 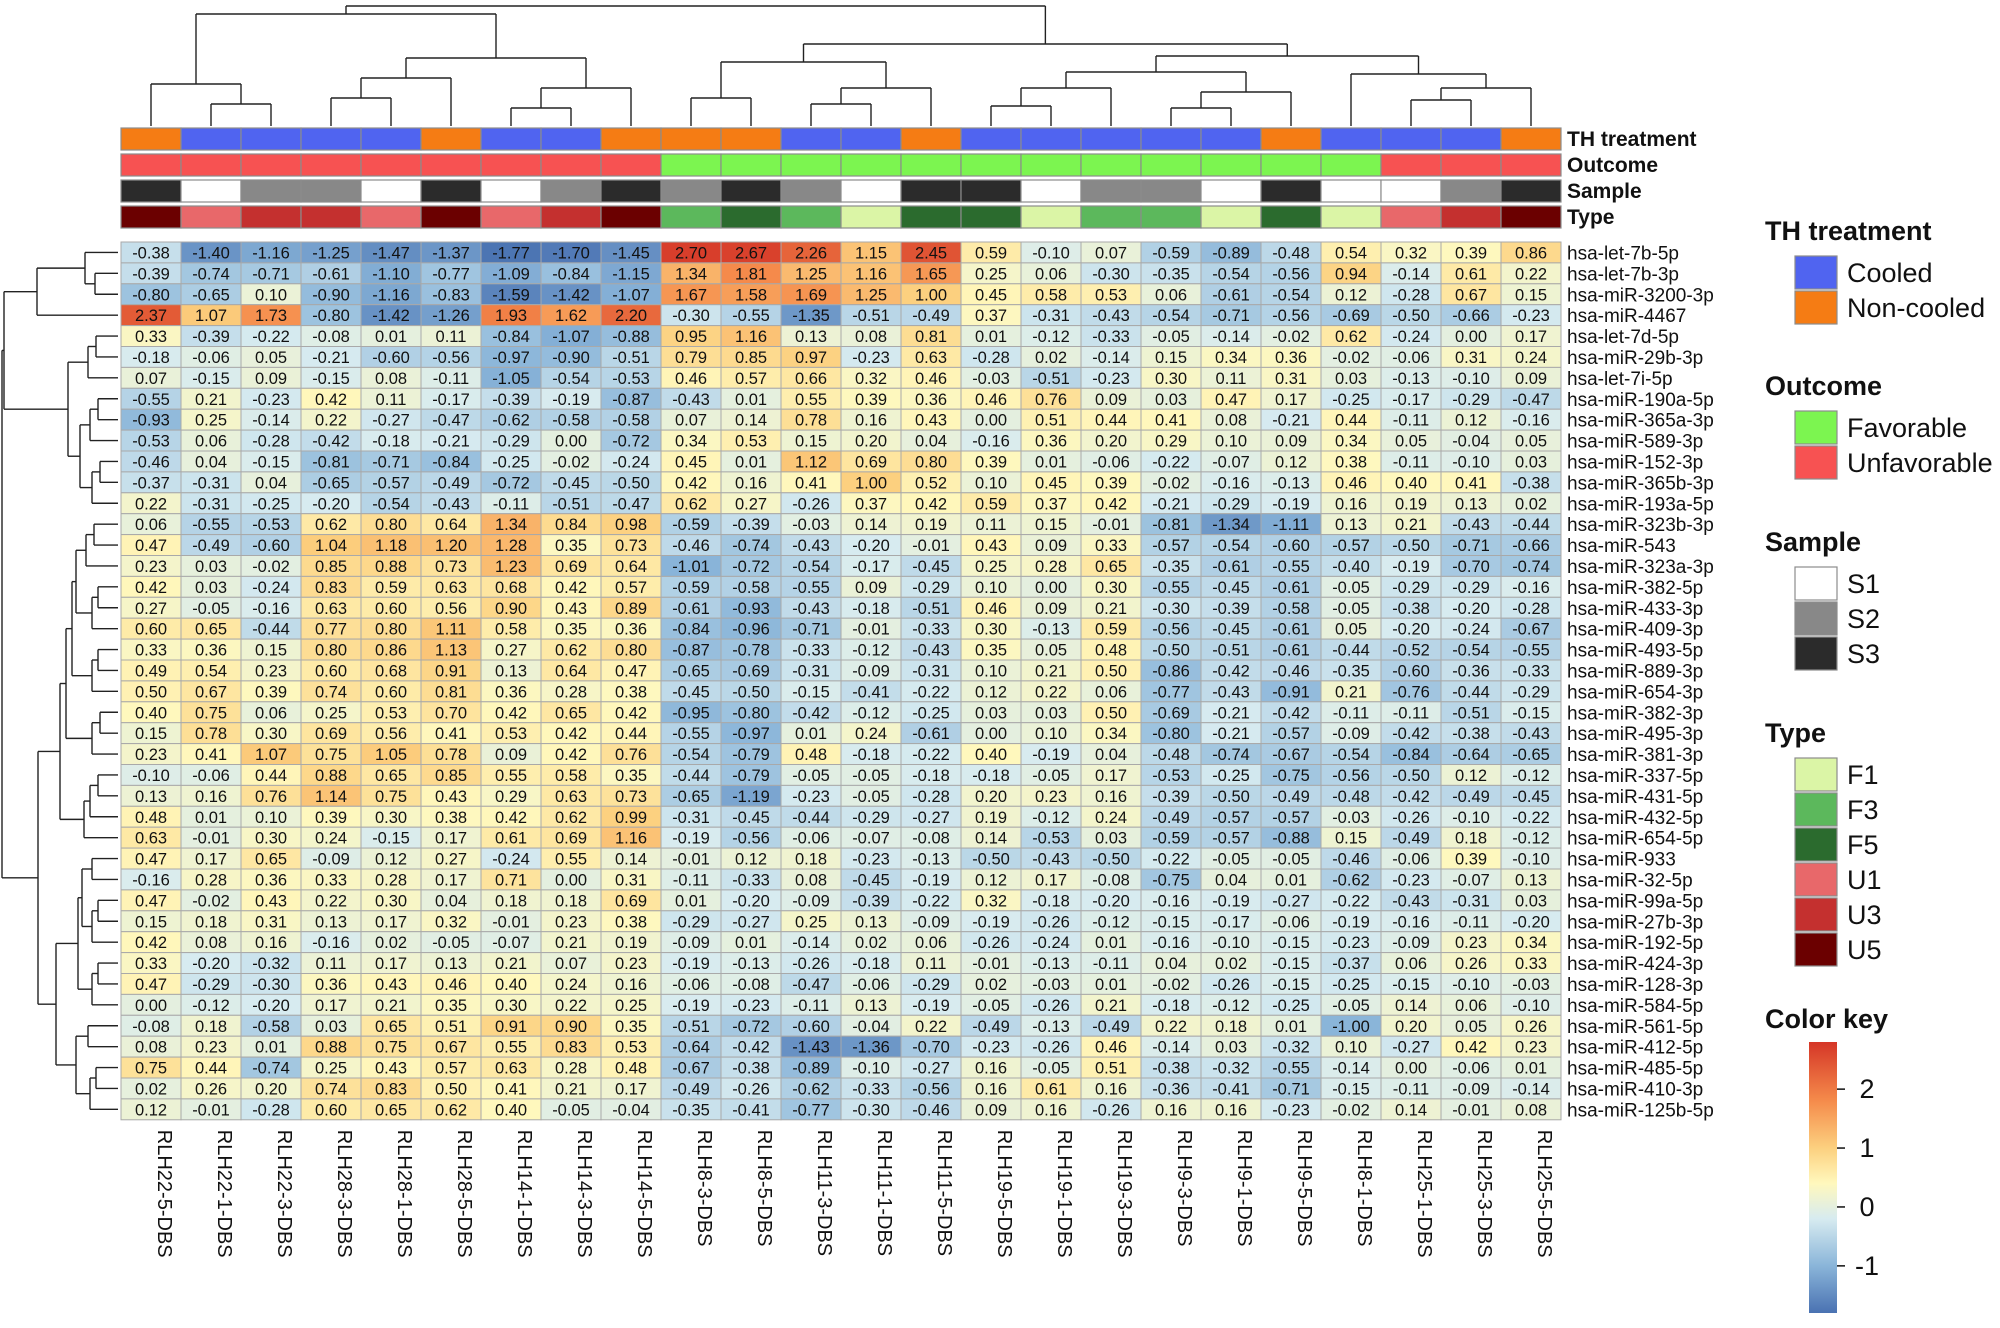 I want to click on cell-value: -1.09, so click(x=511, y=274).